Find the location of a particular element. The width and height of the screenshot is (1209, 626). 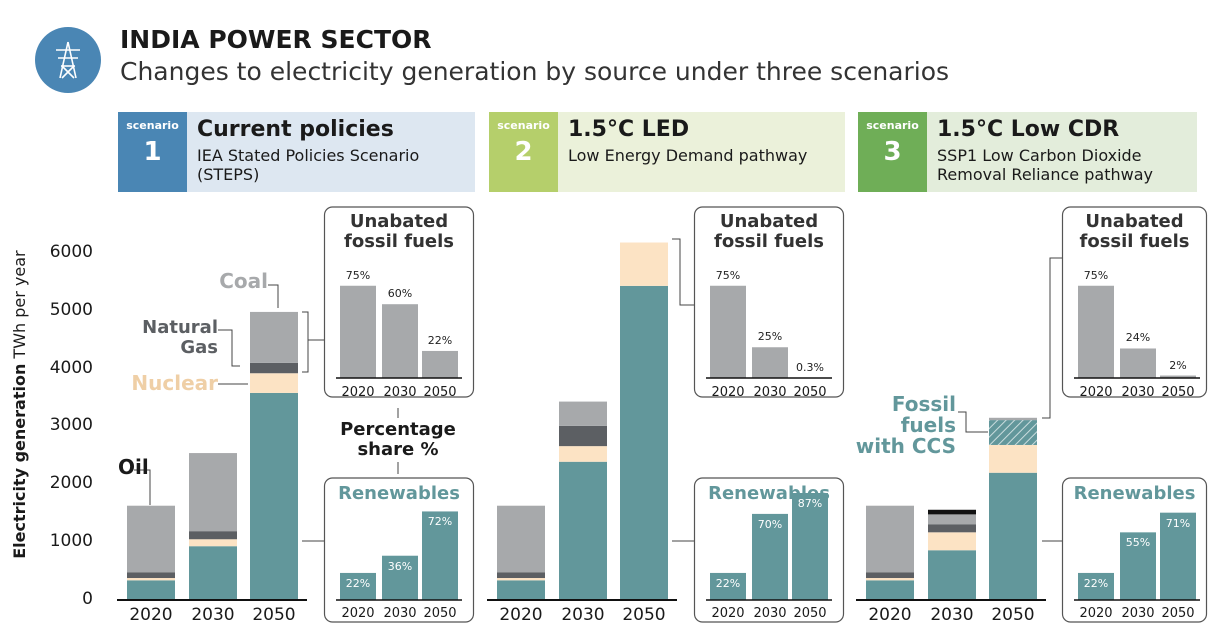

series-label: Natural Gas is located at coordinates (180, 337).